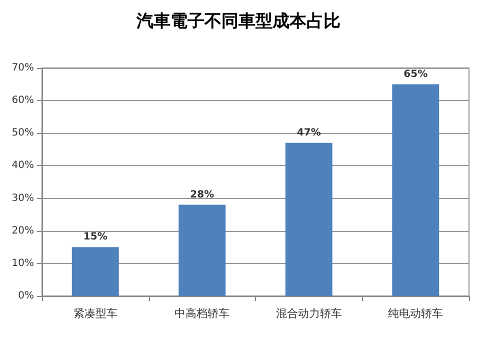  Describe the element at coordinates (416, 74) in the screenshot. I see `data-label: 65%` at that location.